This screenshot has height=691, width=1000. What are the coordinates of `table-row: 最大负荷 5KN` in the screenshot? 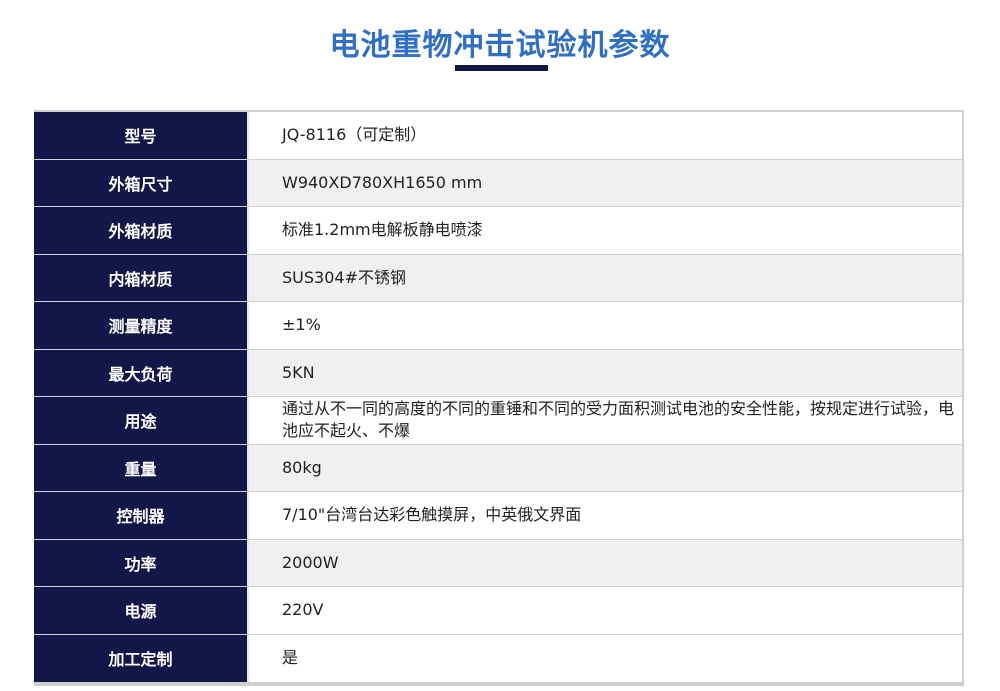 It's located at (498, 373).